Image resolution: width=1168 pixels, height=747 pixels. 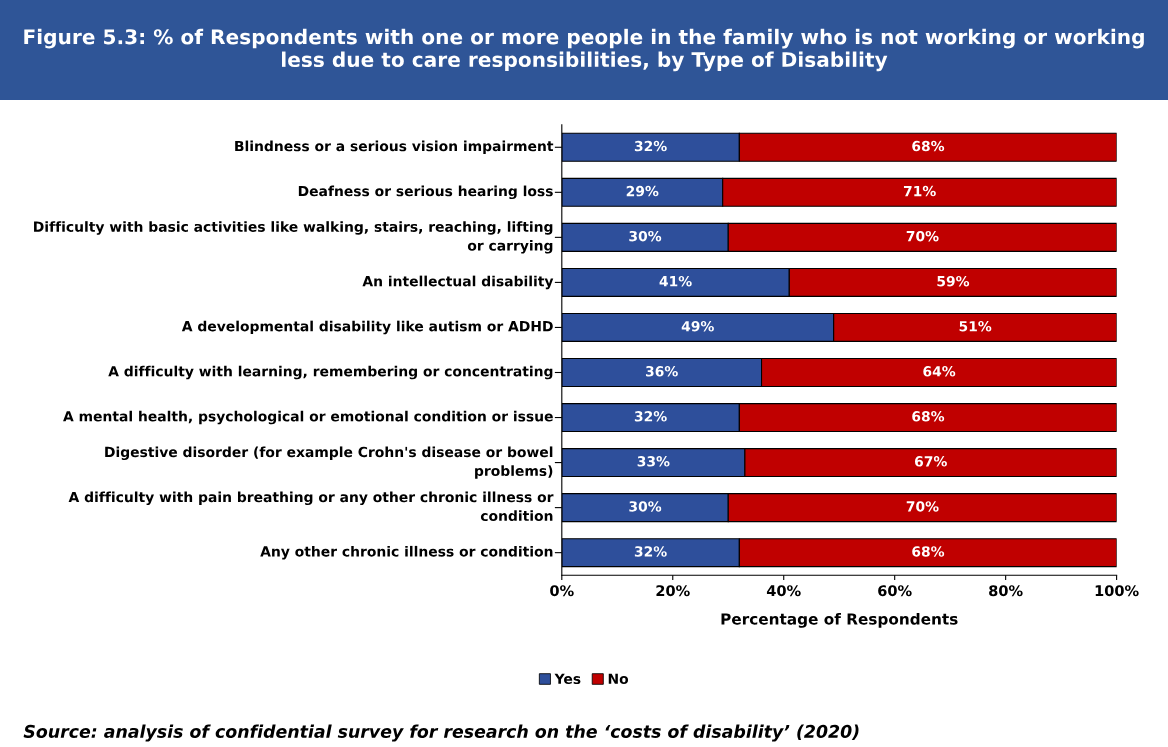 I want to click on source-note: Source: analysis of confidential survey for research on the ‘costs of disability’ (2020), so click(x=441, y=733).